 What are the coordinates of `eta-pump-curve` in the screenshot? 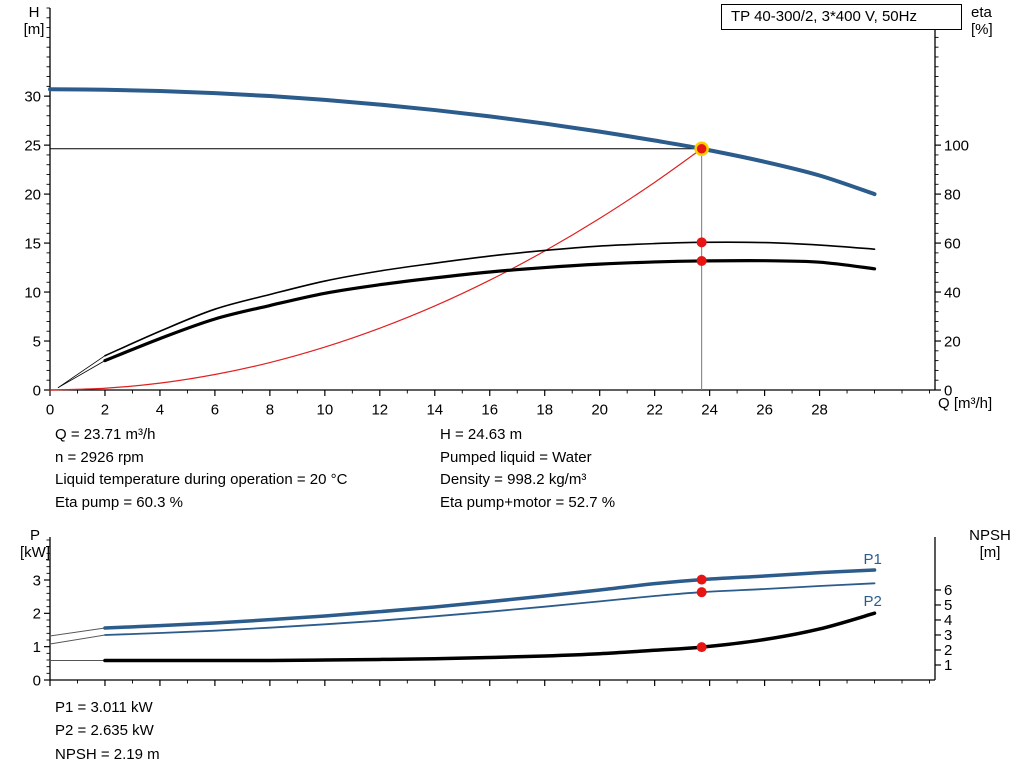 It's located at (490, 299).